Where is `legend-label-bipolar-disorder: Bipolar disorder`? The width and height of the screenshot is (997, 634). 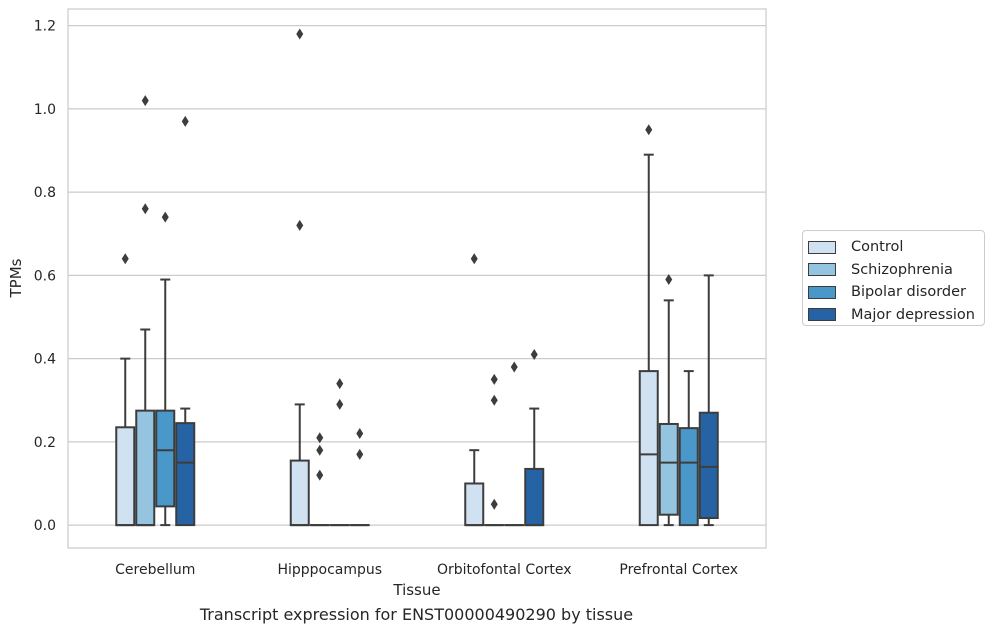
legend-label-bipolar-disorder: Bipolar disorder is located at coordinates (908, 292).